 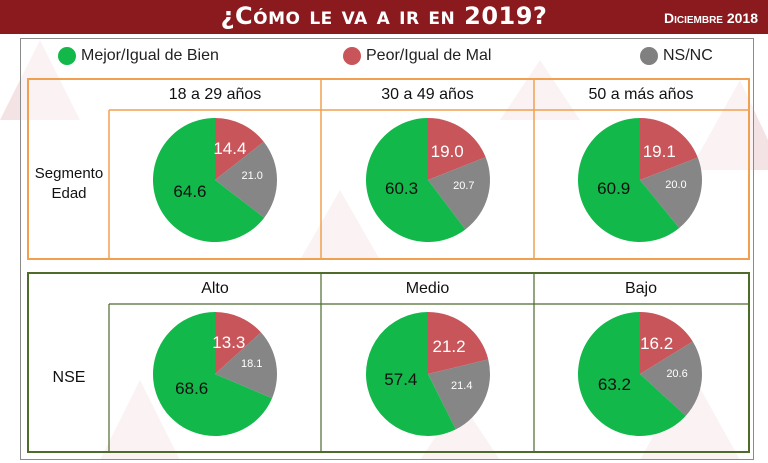 What do you see at coordinates (677, 373) in the screenshot?
I see `data-label-nsnc: 20.6` at bounding box center [677, 373].